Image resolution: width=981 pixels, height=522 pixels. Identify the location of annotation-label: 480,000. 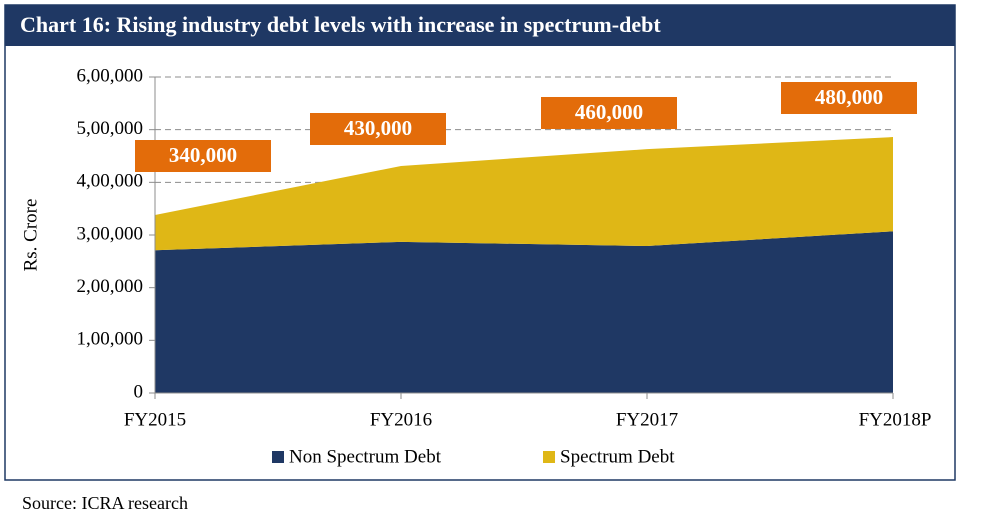
(849, 97).